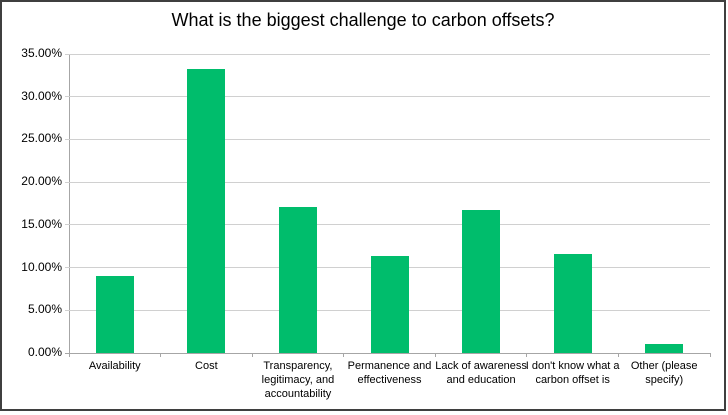 This screenshot has height=415, width=728. What do you see at coordinates (41, 95) in the screenshot?
I see `y-axis-tick-label: 30.00%` at bounding box center [41, 95].